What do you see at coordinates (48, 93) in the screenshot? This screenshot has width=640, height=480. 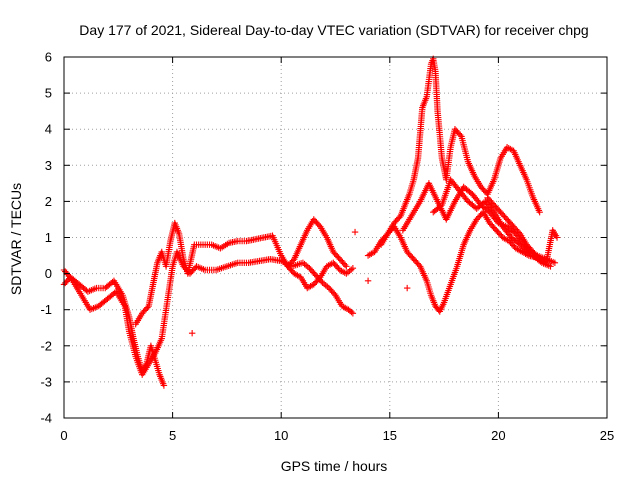 I see `y-tick-label: 5` at bounding box center [48, 93].